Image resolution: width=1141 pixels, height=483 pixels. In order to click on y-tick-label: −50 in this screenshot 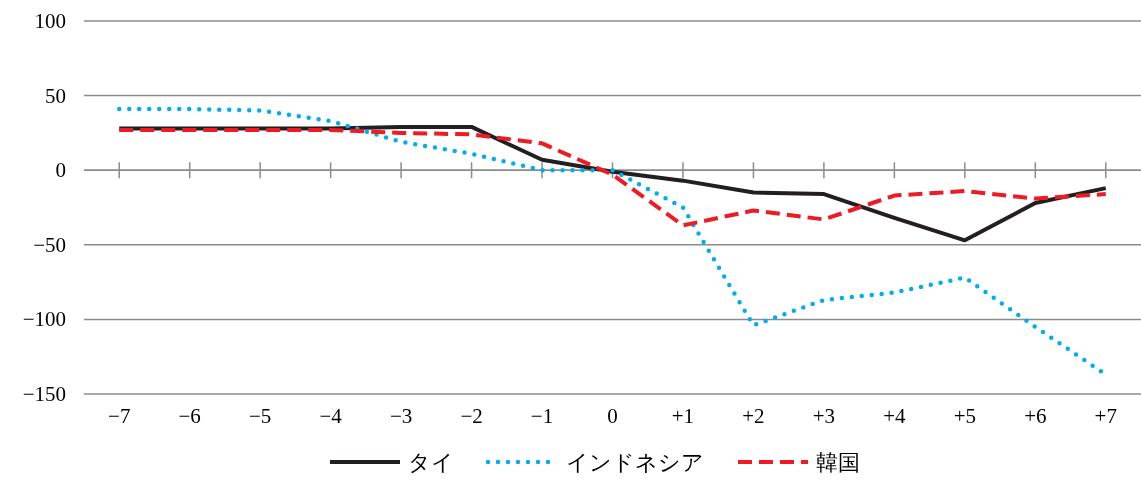, I will do `click(49, 244)`.